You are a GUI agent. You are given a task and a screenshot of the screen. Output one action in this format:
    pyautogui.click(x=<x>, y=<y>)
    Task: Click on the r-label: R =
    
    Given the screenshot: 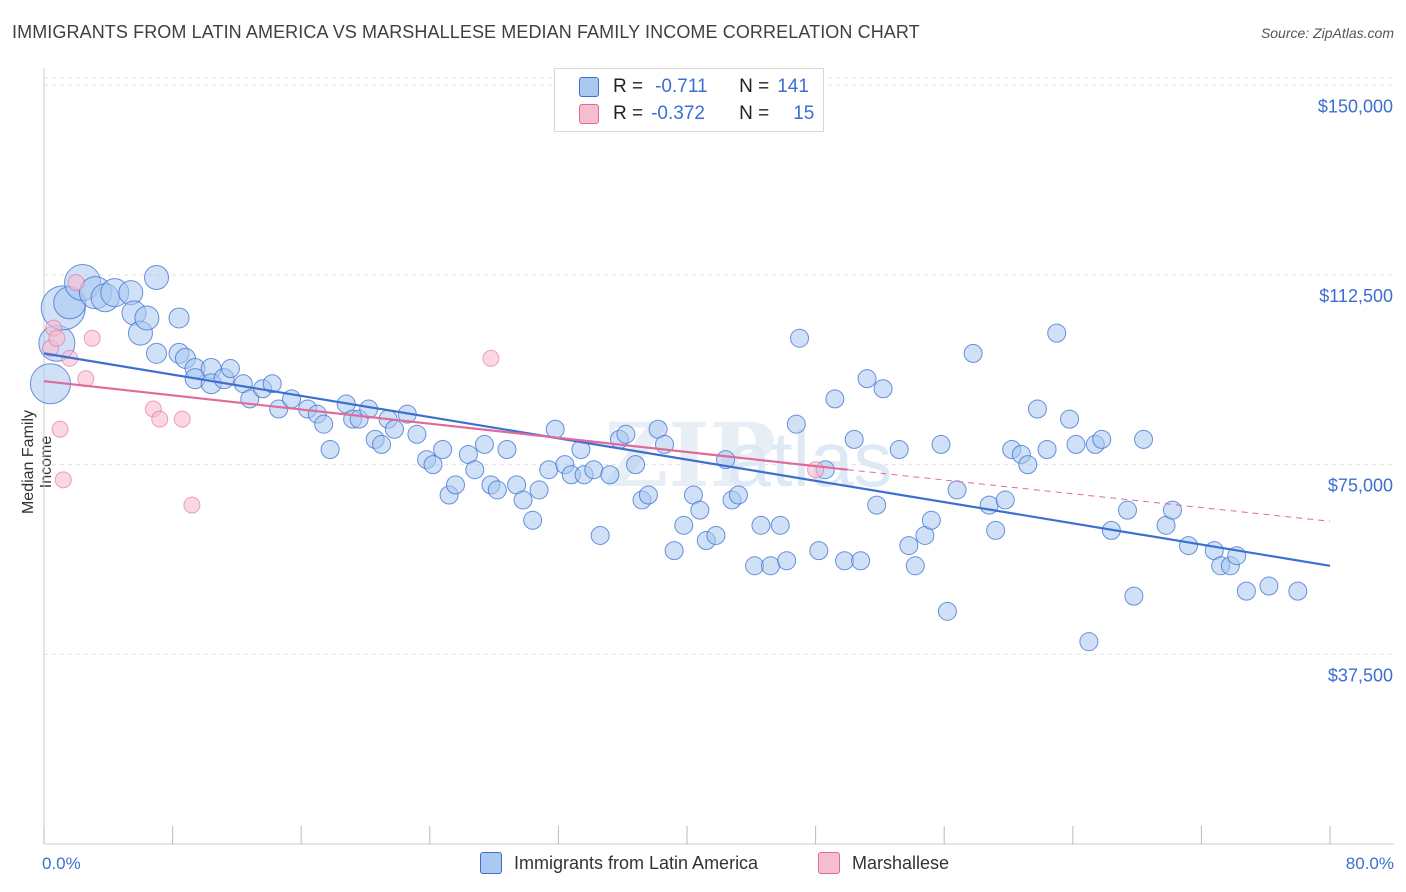 What is the action you would take?
    pyautogui.click(x=628, y=86)
    